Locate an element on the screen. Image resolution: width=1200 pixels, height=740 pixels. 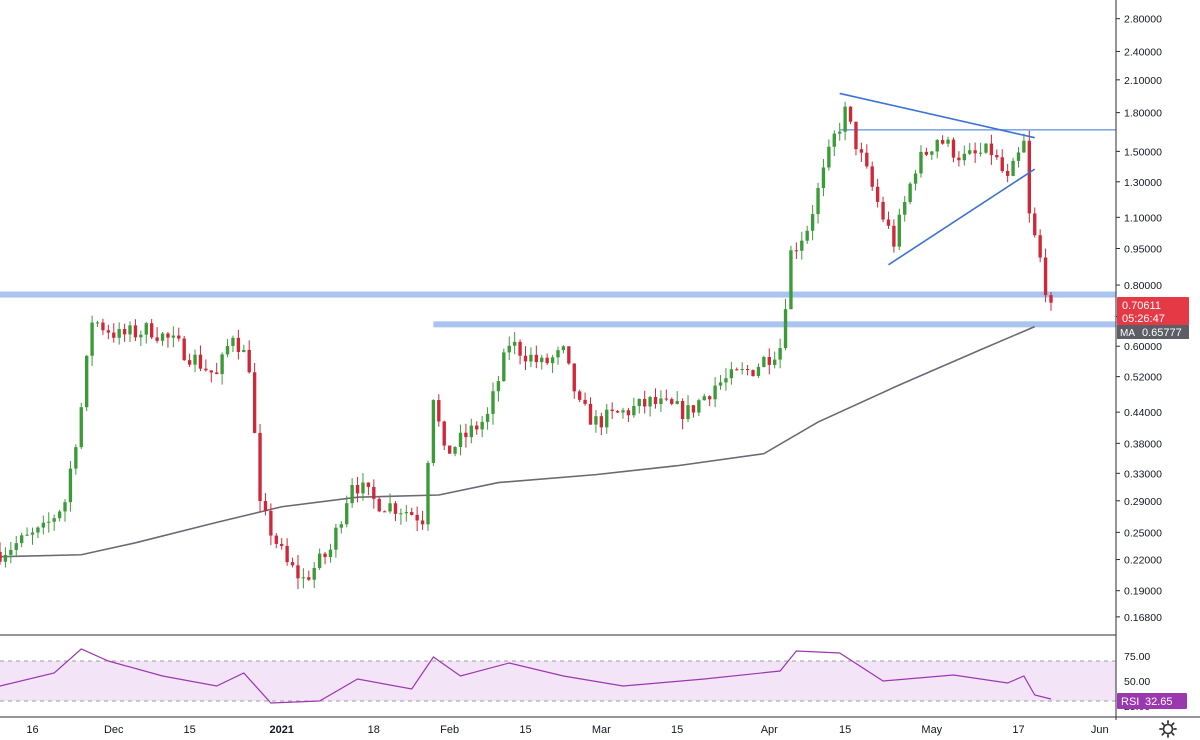
price-tick-label: 0.44000 is located at coordinates (1143, 413).